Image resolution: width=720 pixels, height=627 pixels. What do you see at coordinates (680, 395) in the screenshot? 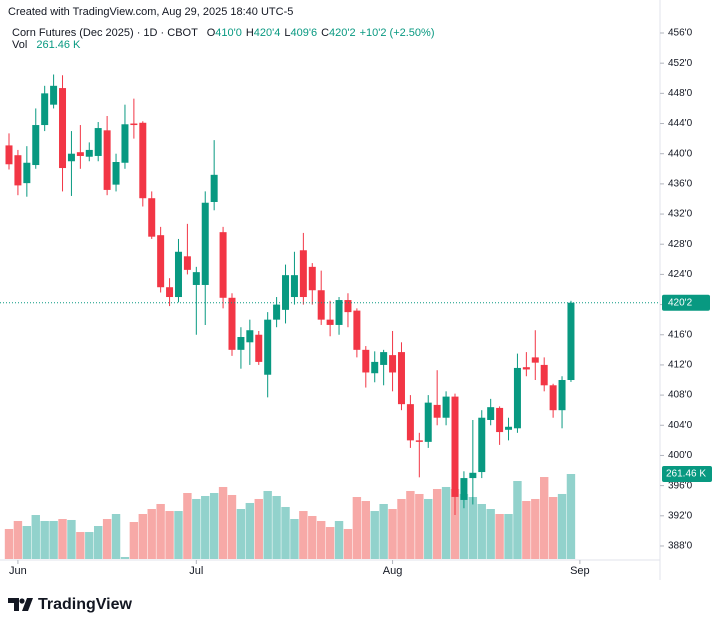
I see `y-tick-label: 408'0` at bounding box center [680, 395].